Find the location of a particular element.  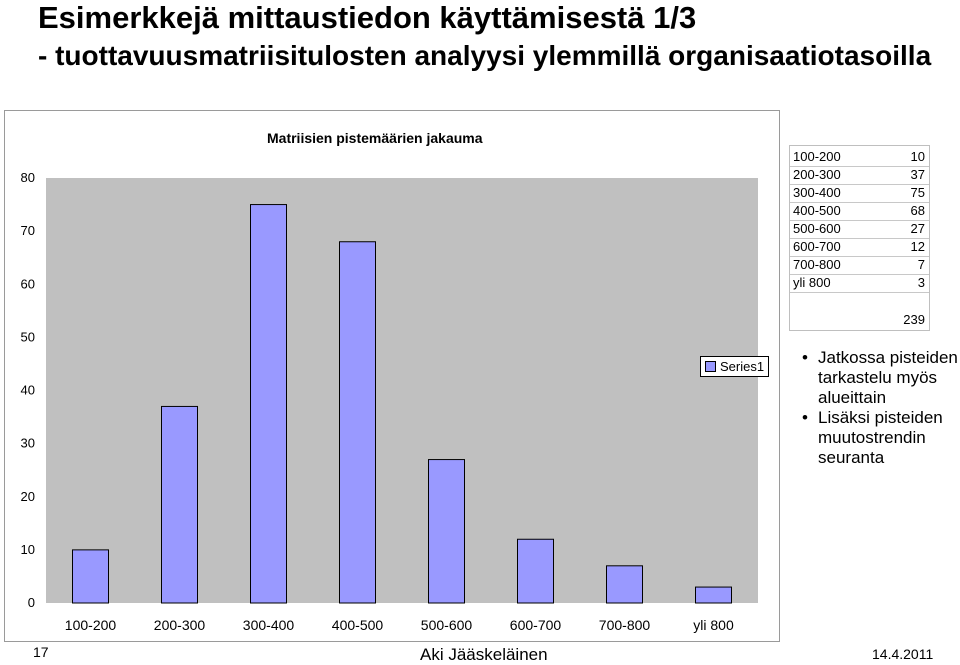

table-row: 400-500 68 is located at coordinates (859, 211).